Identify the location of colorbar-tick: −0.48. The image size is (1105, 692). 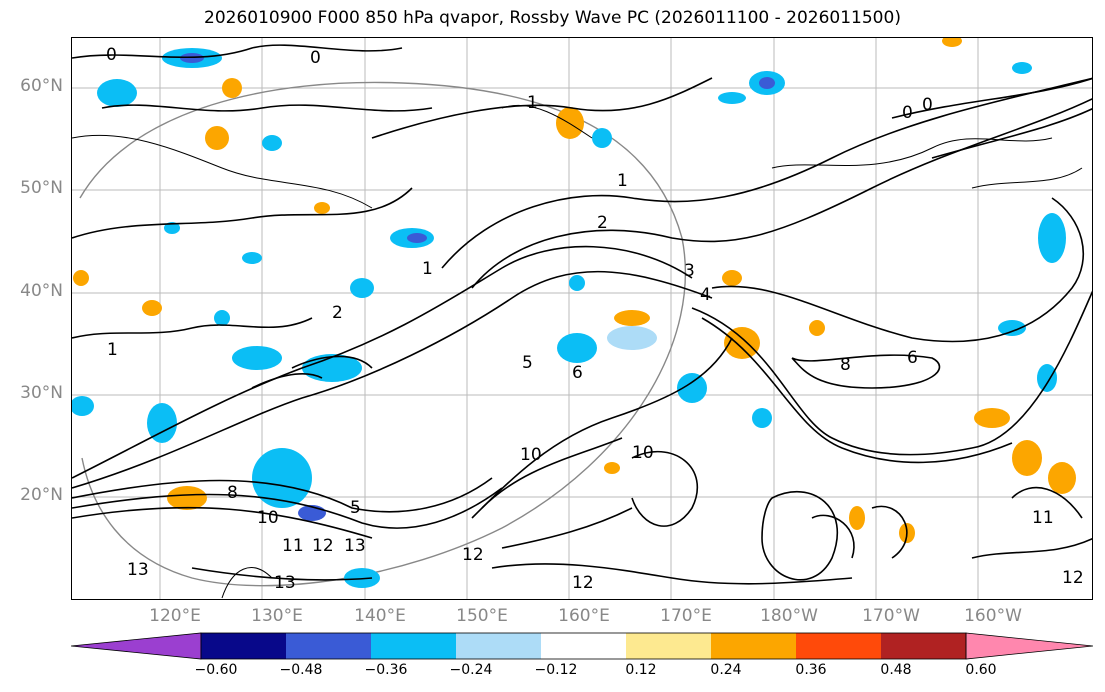
(301, 670).